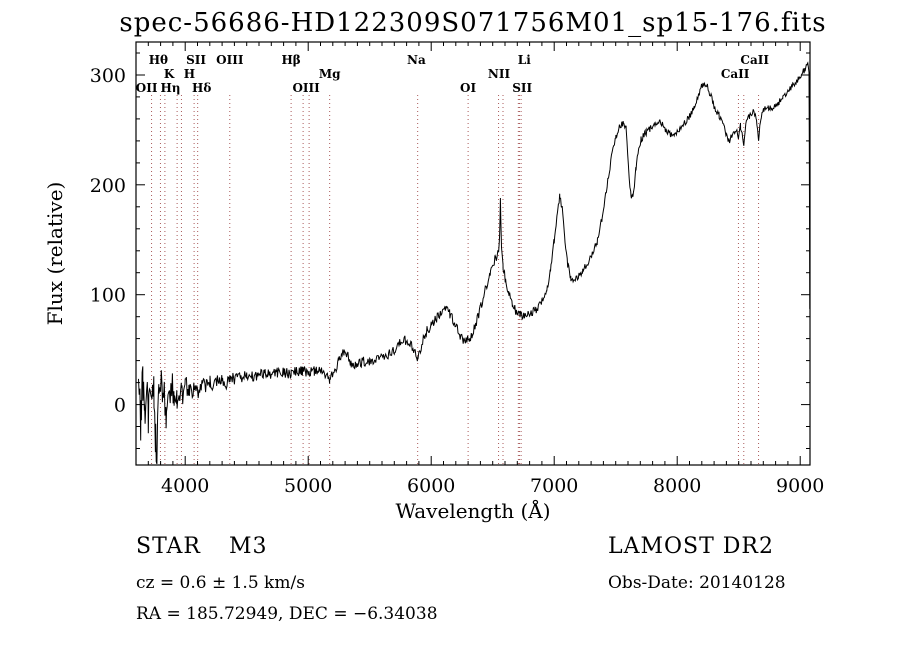 Image resolution: width=900 pixels, height=649 pixels. Describe the element at coordinates (290, 60) in the screenshot. I see `spectral-line-label: Hβ` at that location.